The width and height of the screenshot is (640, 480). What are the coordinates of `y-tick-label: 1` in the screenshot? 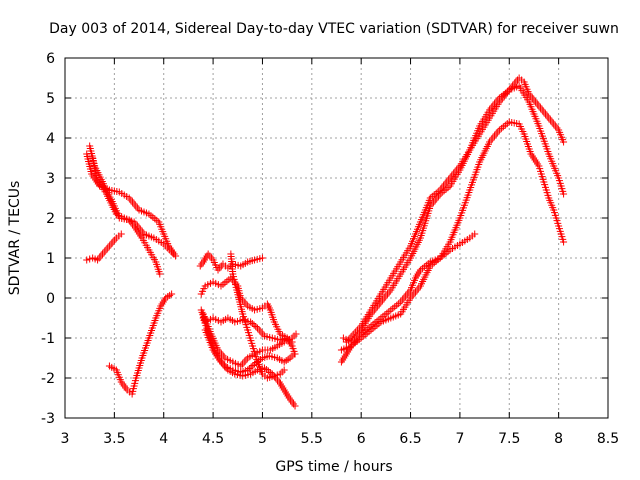 It's located at (50, 259).